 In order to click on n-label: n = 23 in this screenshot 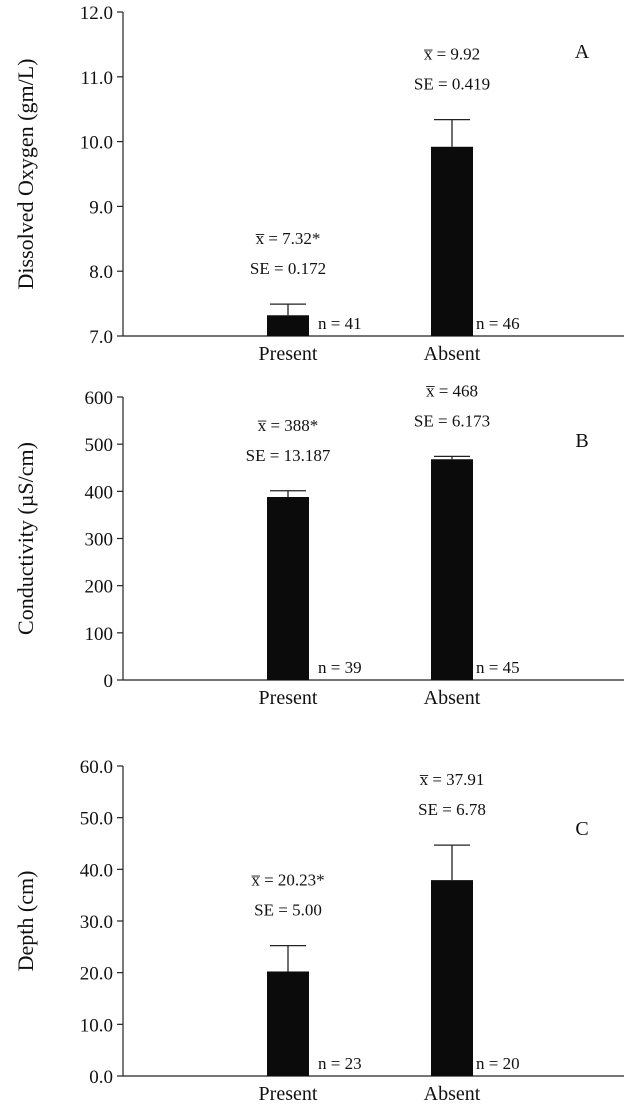, I will do `click(340, 1063)`.